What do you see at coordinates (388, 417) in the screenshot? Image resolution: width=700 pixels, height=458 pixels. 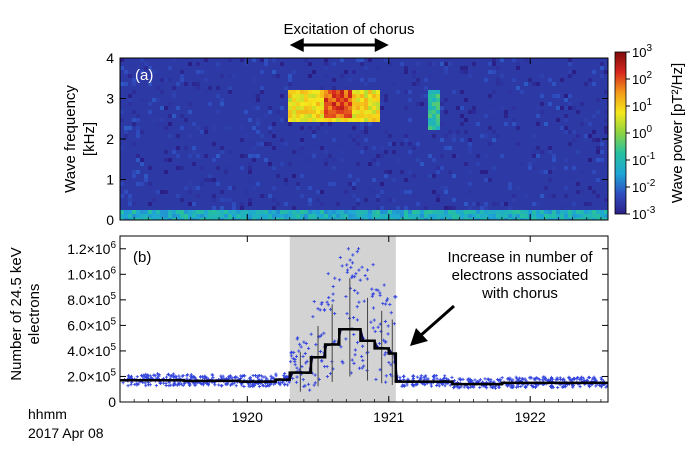 I see `time-tick-label: 1921` at bounding box center [388, 417].